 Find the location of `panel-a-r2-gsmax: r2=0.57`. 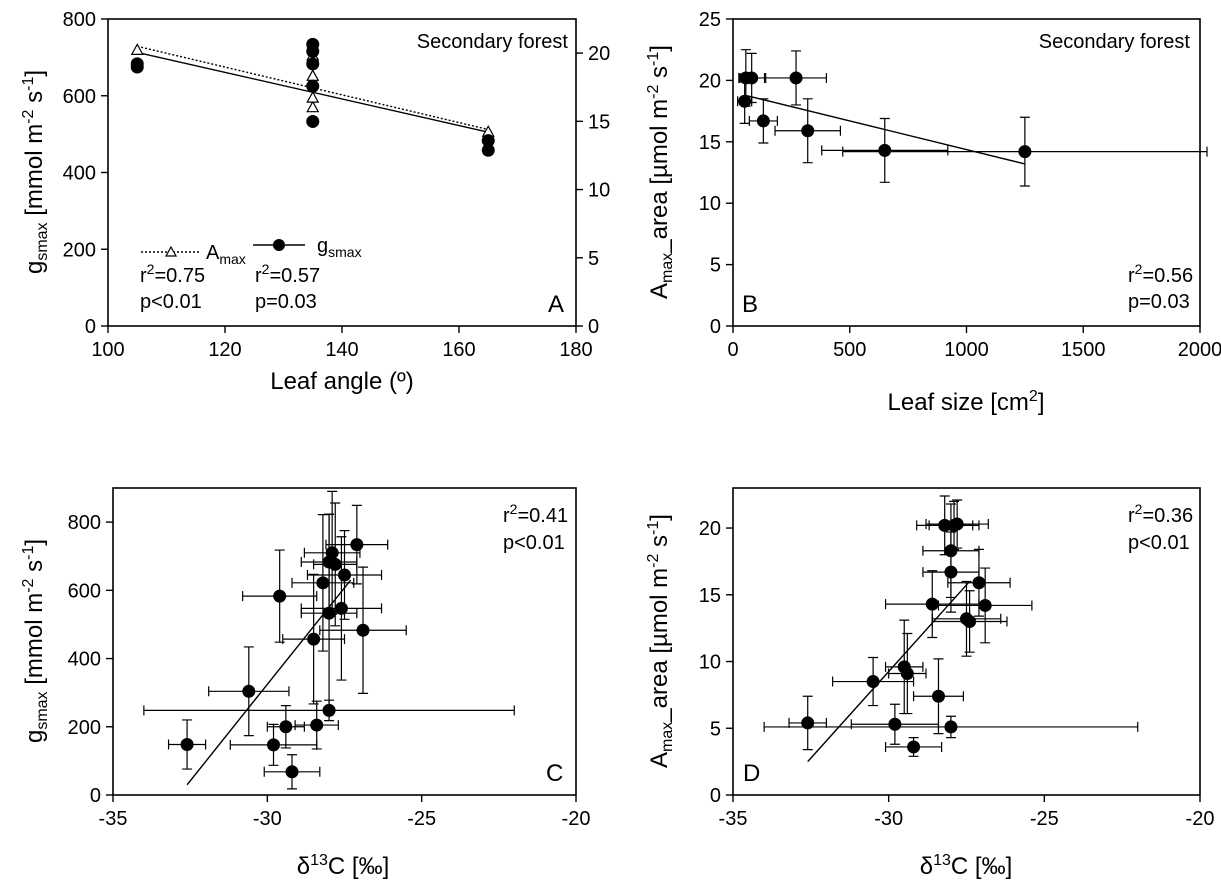

panel-a-r2-gsmax: r2=0.57 is located at coordinates (287, 274).